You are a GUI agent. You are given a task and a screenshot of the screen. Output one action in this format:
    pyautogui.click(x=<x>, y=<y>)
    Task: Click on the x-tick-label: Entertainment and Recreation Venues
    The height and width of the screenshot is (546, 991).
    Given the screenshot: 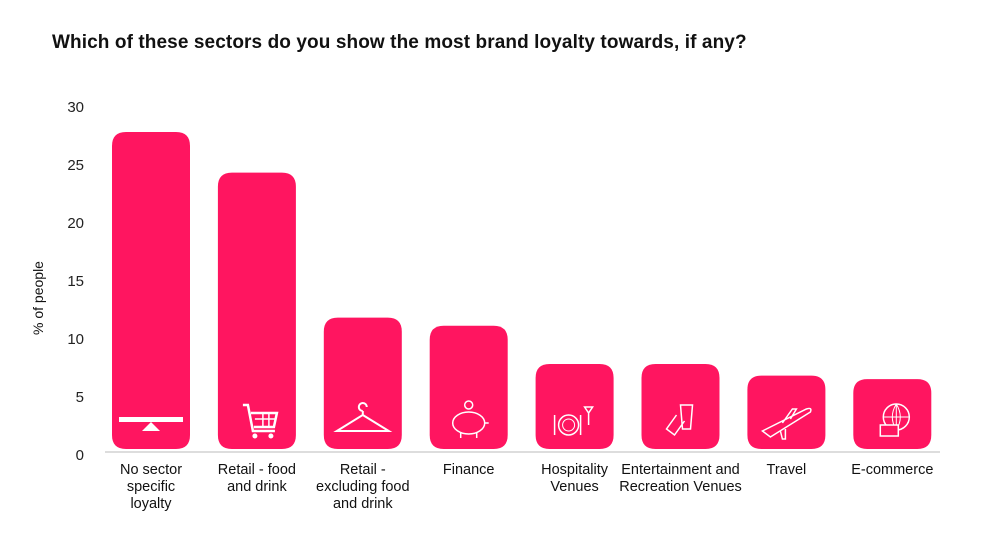 What is the action you would take?
    pyautogui.click(x=680, y=478)
    